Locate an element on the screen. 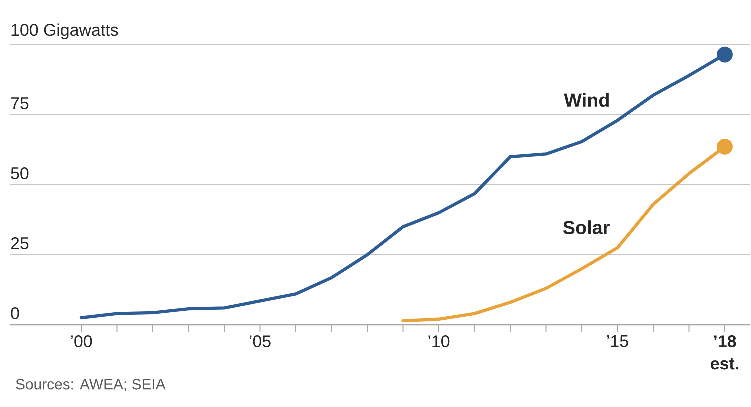  x-tick-label: ’18 is located at coordinates (725, 342).